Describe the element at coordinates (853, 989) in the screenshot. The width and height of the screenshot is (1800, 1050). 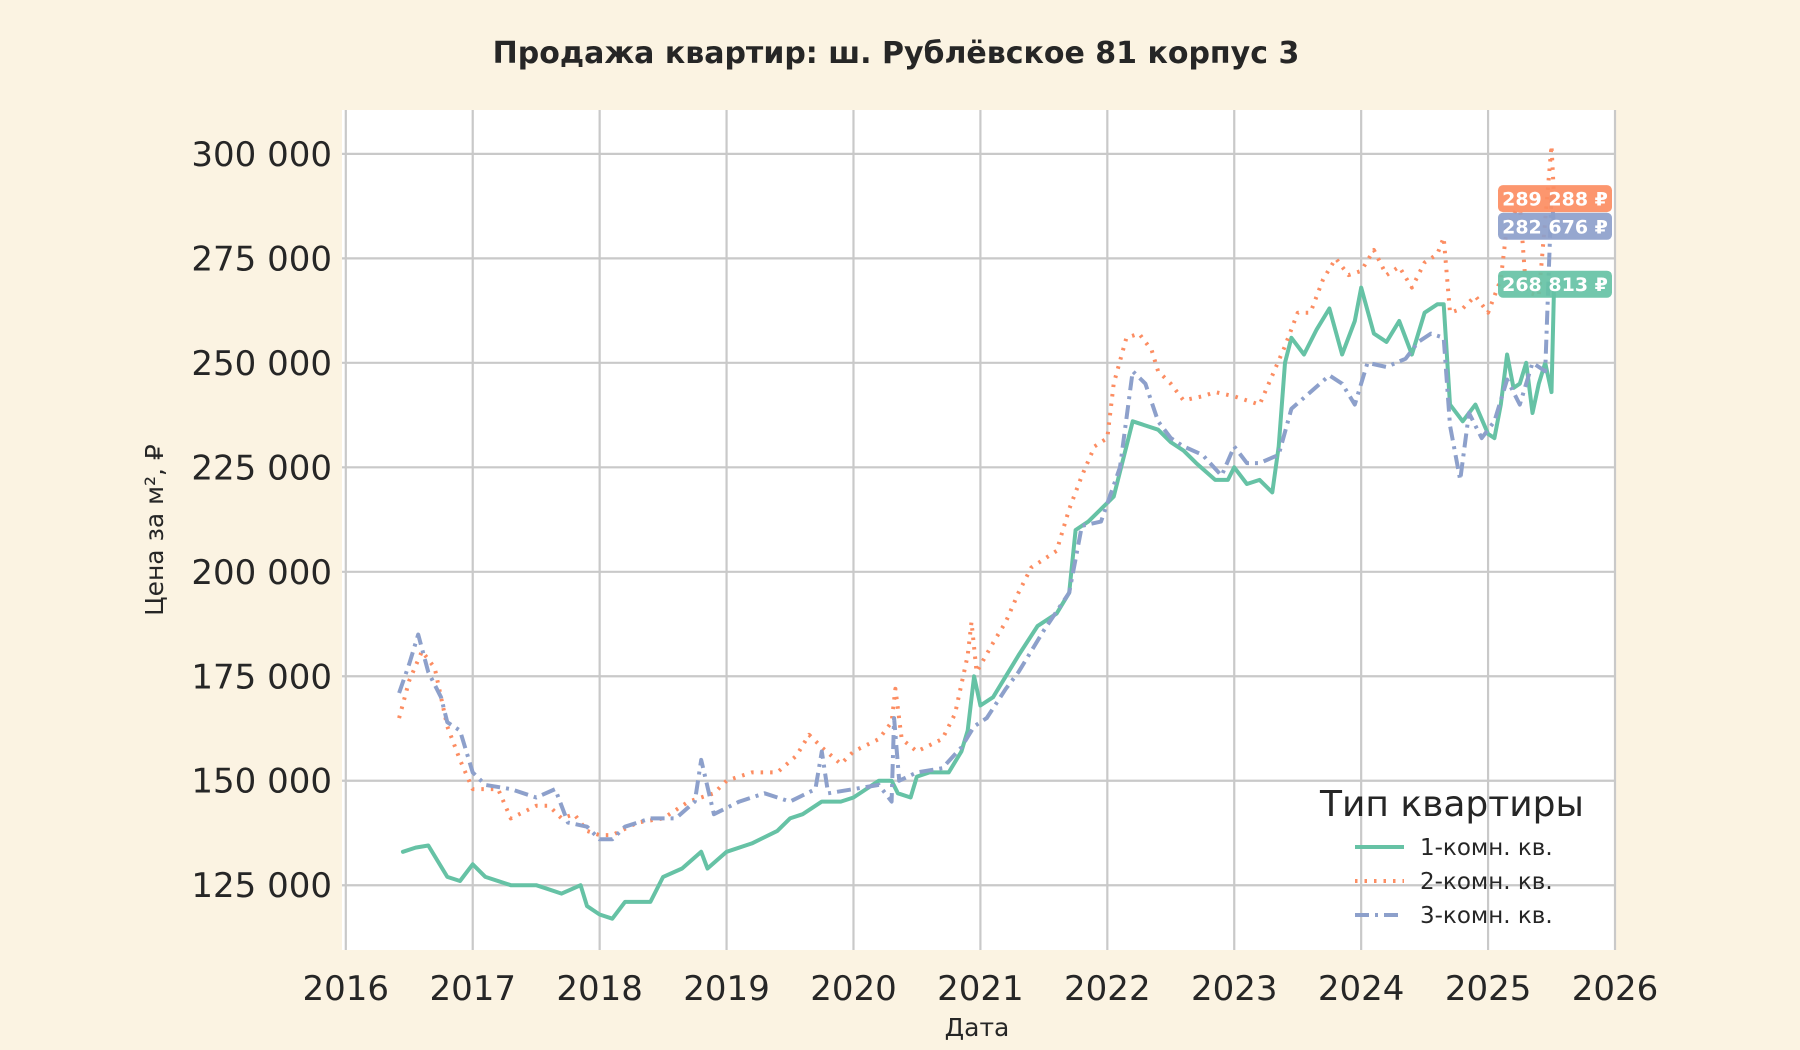
I see `x-tick-label: 2020` at that location.